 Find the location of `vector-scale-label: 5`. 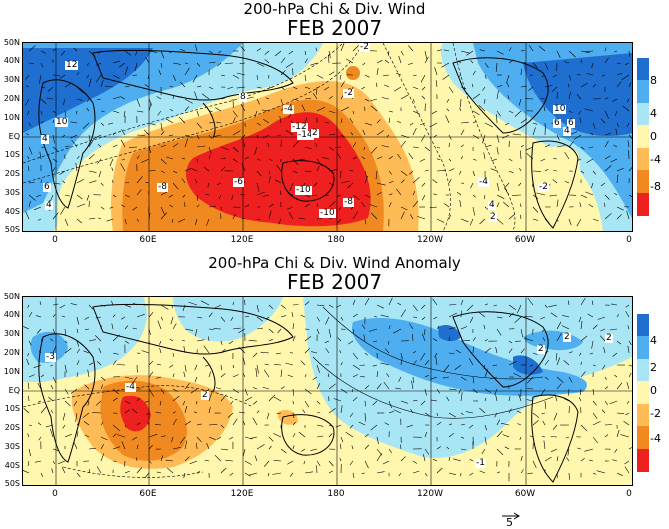

vector-scale-label: 5 is located at coordinates (509, 522).